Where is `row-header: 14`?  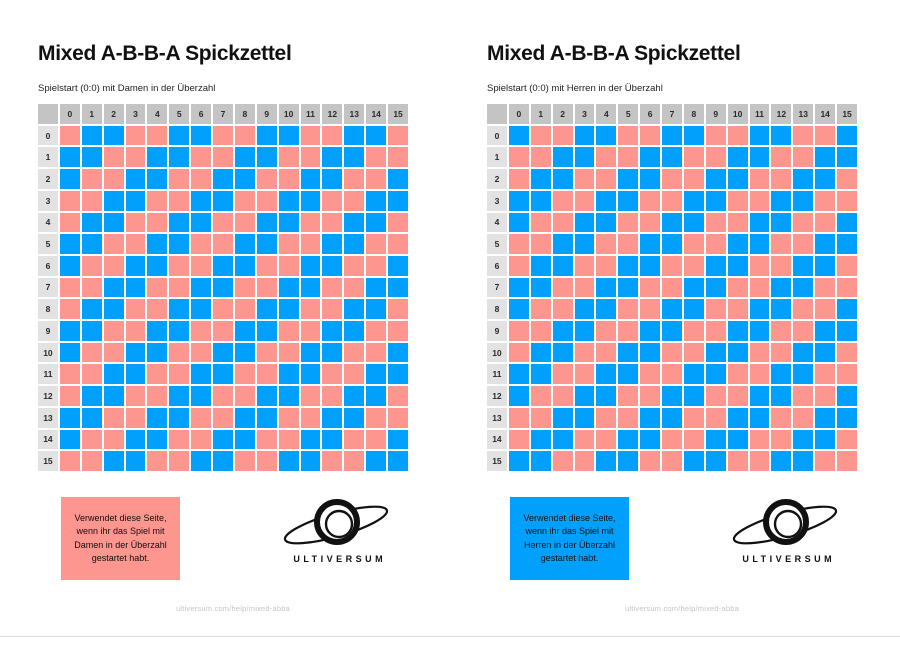 row-header: 14 is located at coordinates (497, 439).